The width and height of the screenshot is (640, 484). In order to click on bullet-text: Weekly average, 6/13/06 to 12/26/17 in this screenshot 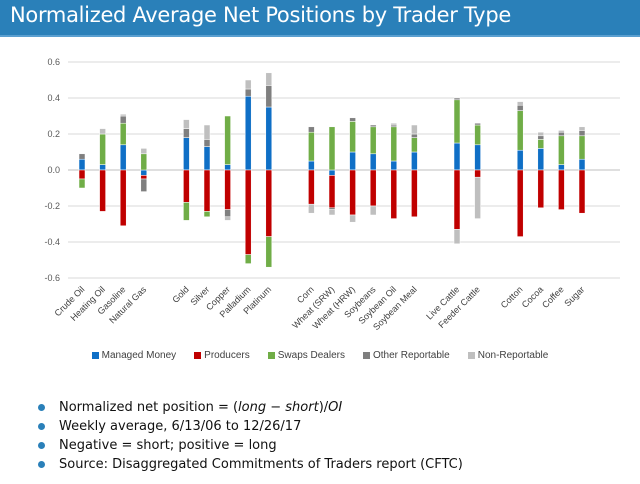, I will do `click(180, 426)`.